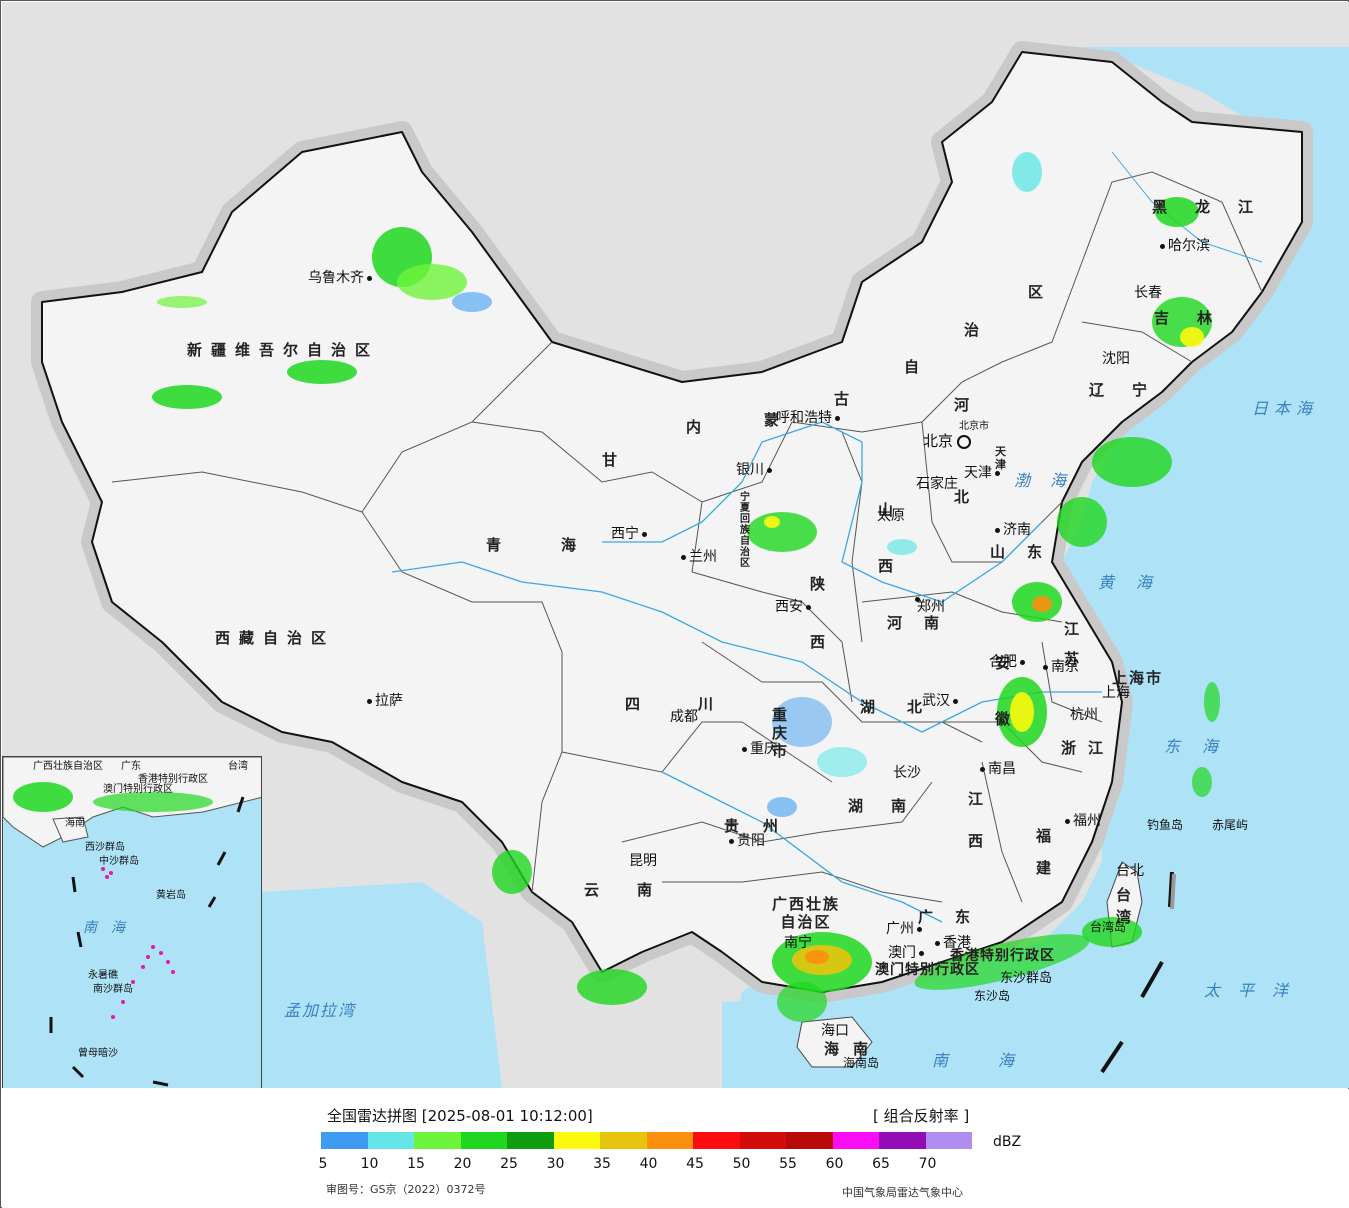 This screenshot has width=1349, height=1208. What do you see at coordinates (1072, 644) in the screenshot?
I see `province-label-jiangsu: 江苏` at bounding box center [1072, 644].